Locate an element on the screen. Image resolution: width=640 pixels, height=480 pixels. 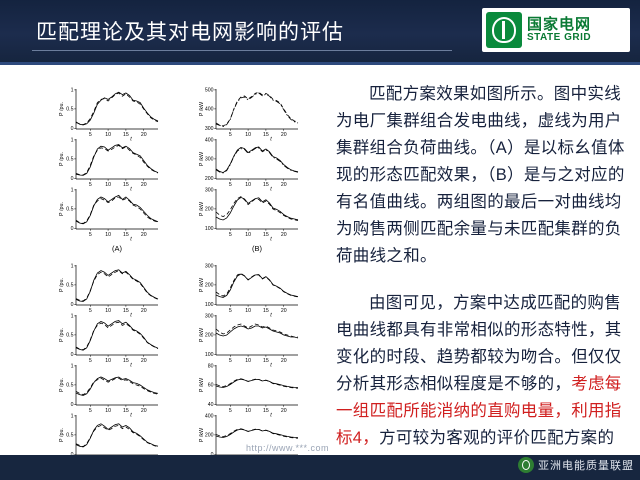
svg-text: 400 is located at coordinates (209, 110).